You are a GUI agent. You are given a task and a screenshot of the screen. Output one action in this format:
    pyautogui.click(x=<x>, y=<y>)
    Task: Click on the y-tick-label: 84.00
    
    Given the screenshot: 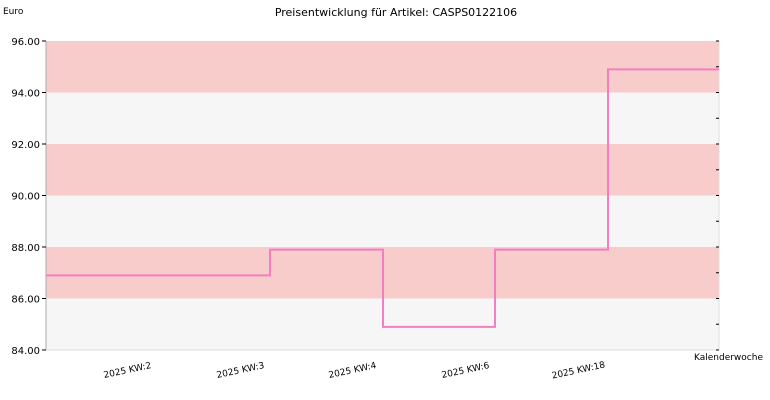 What is the action you would take?
    pyautogui.click(x=25, y=351)
    